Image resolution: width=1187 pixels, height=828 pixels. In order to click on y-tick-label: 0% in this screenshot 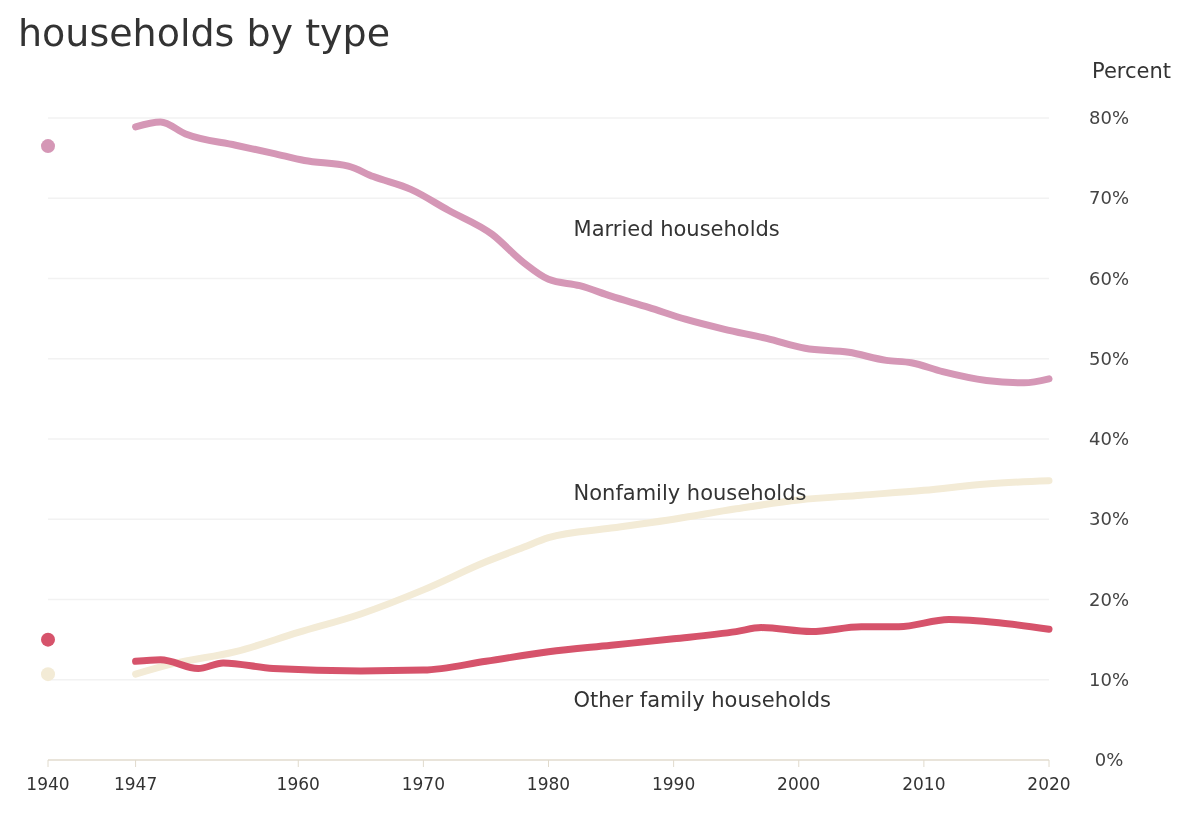, I will do `click(1109, 759)`.